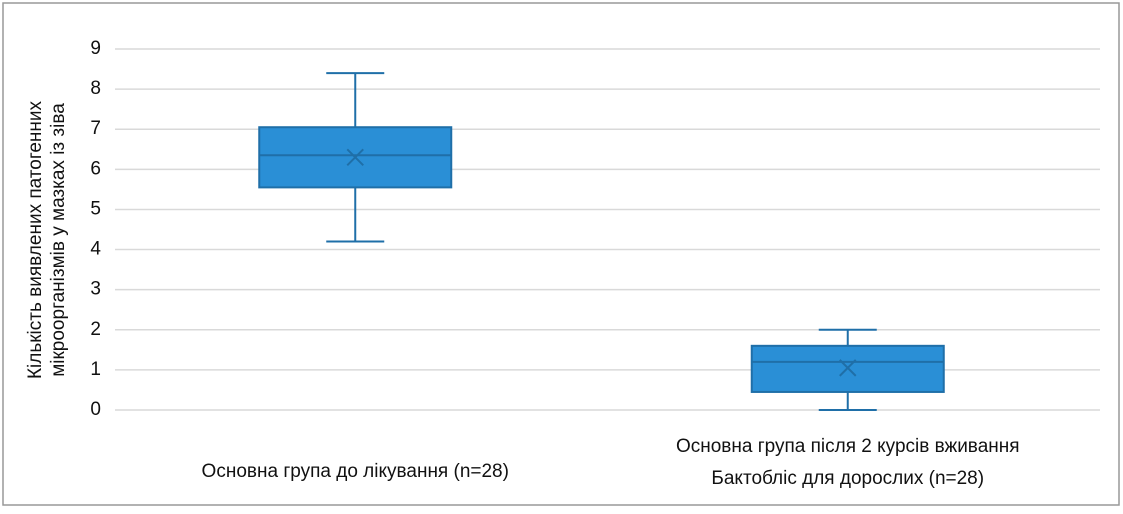 The image size is (1123, 514). I want to click on y-tick-label: 8, so click(95, 88).